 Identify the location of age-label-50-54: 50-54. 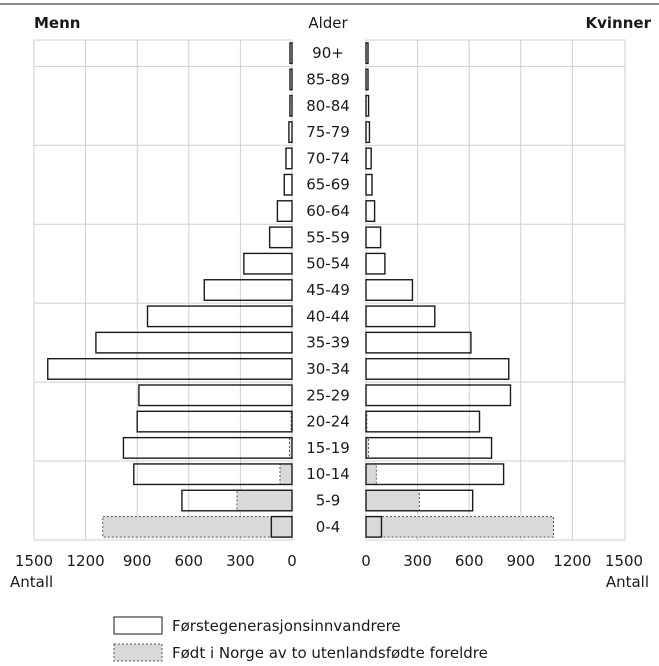
(328, 264).